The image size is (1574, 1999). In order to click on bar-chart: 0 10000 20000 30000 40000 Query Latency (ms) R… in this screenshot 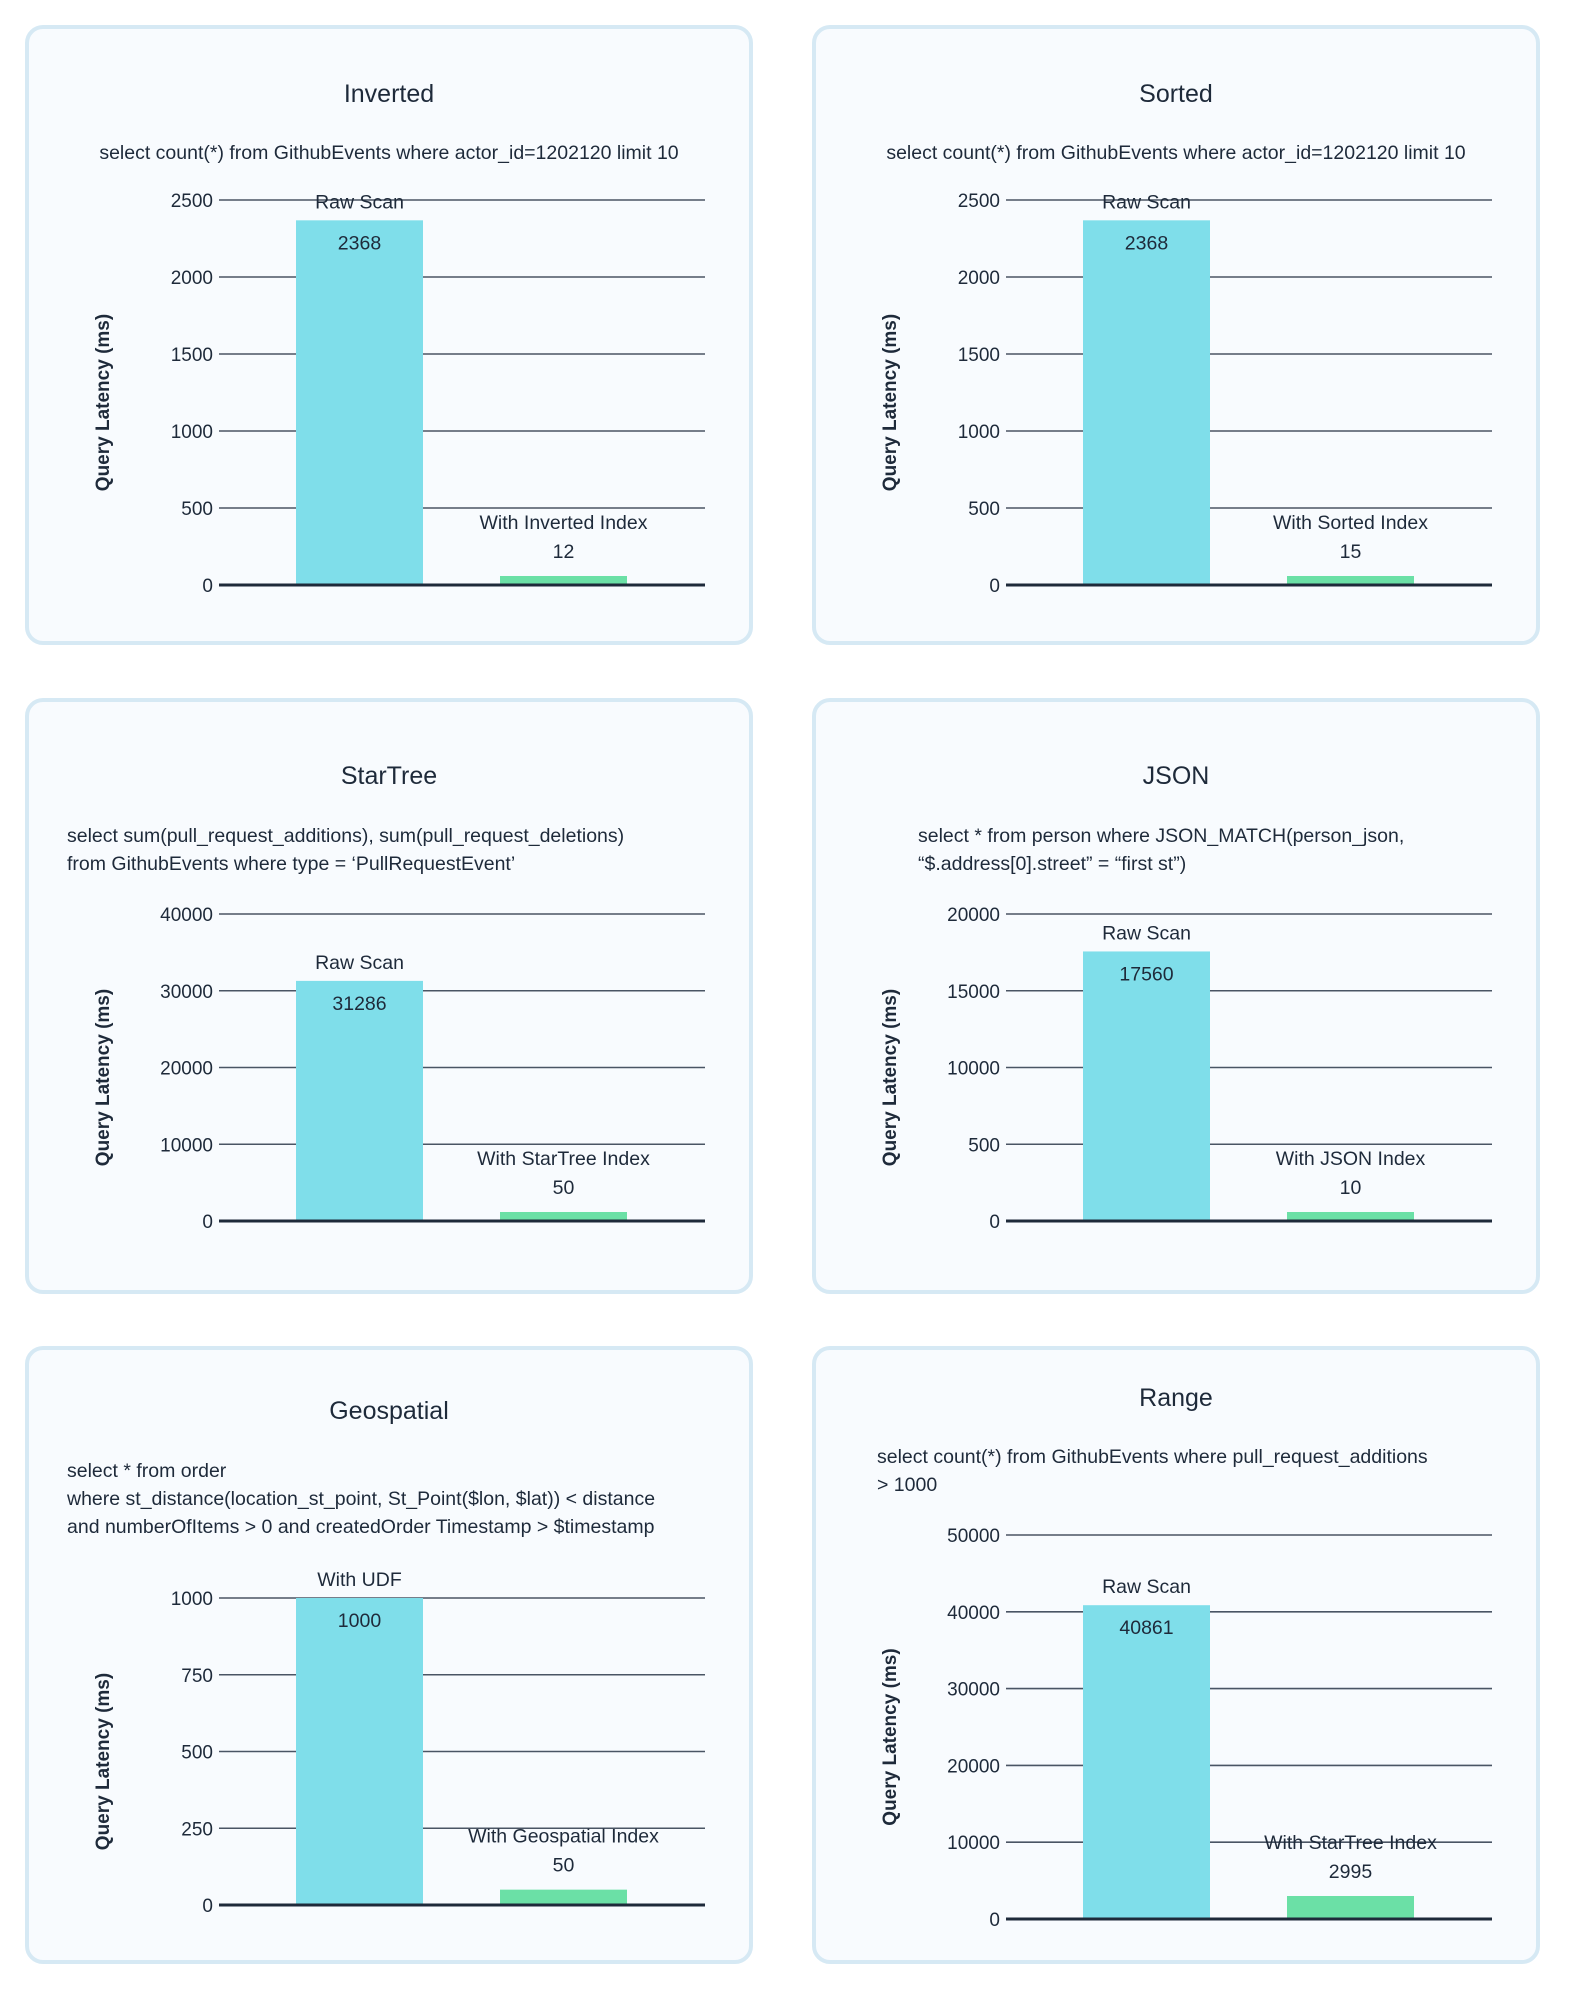, I will do `click(399, 1069)`.